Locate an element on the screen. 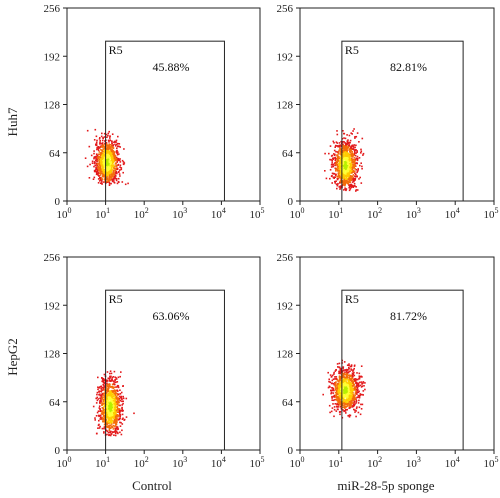  gate-label: R5 is located at coordinates (352, 299).